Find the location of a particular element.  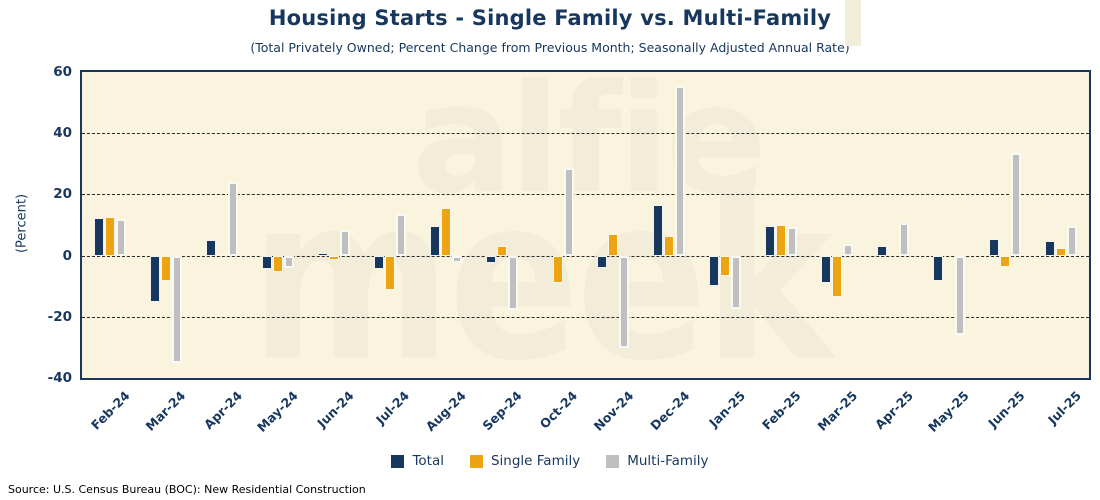

multi-family-swatch-icon is located at coordinates (613, 461).